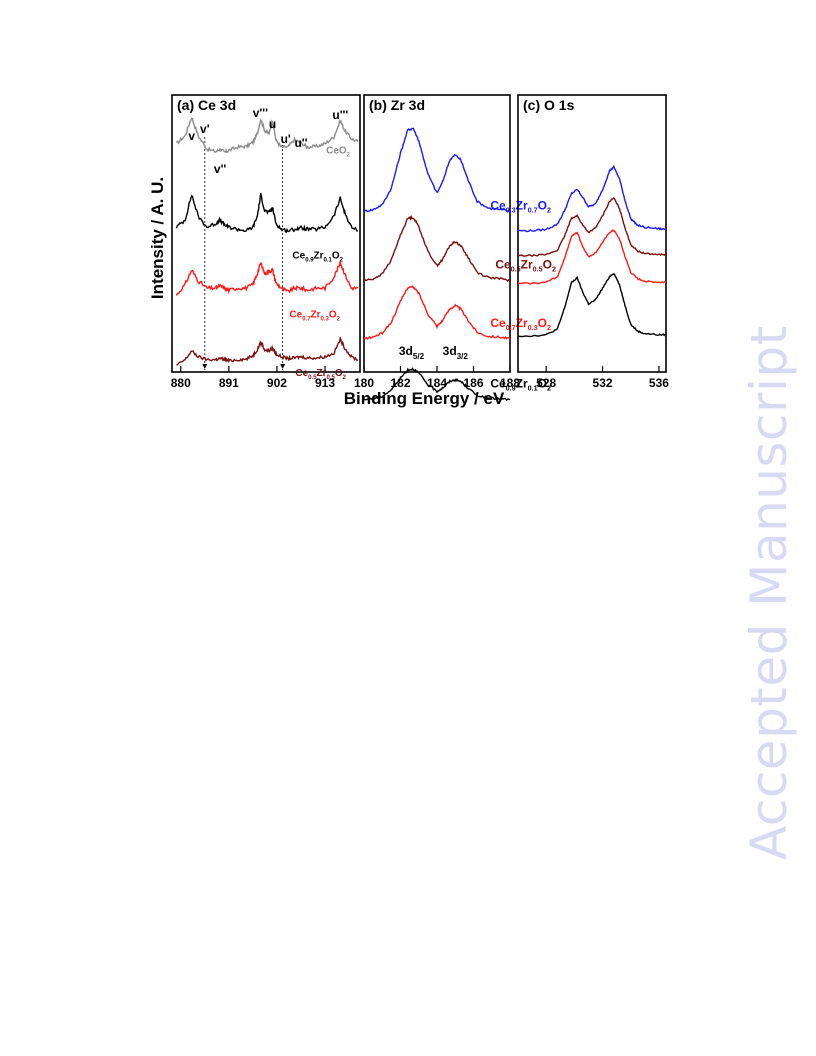  I want to click on peak-label: u'', so click(300, 143).